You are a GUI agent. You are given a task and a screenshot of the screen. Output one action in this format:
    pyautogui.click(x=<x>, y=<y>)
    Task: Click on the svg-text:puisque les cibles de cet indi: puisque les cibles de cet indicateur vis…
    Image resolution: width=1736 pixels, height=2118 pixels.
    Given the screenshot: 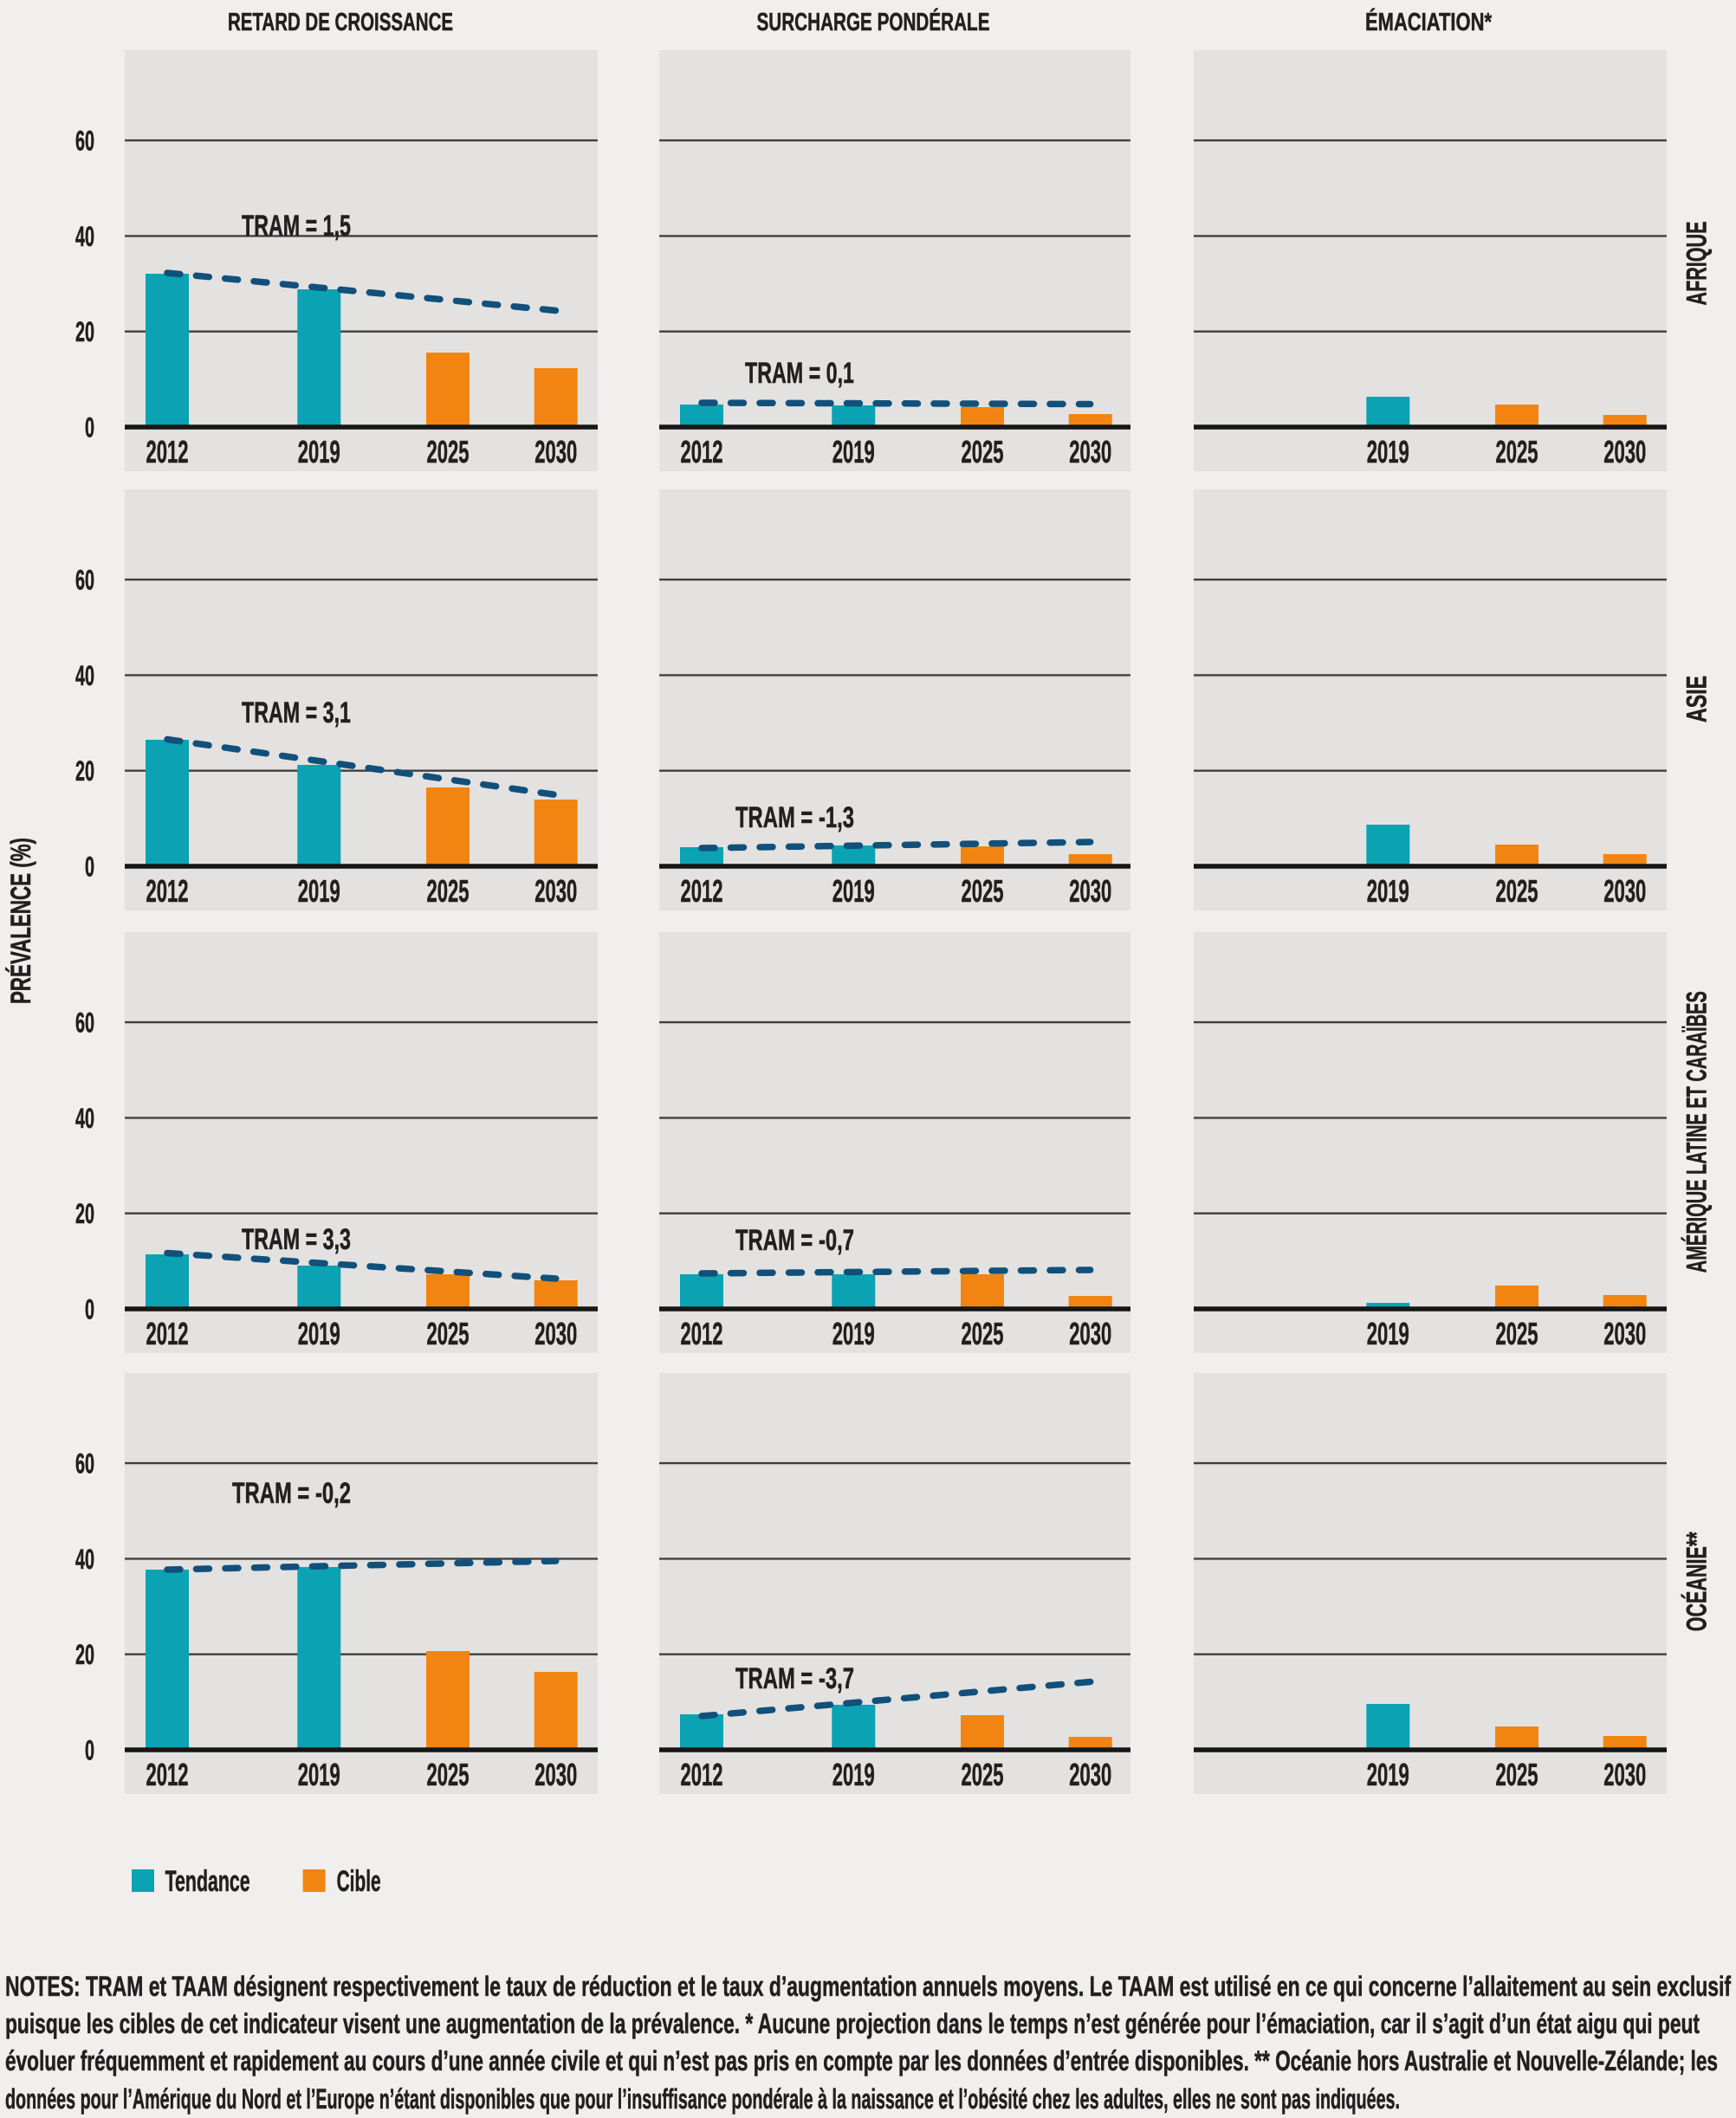 What is the action you would take?
    pyautogui.click(x=852, y=2023)
    